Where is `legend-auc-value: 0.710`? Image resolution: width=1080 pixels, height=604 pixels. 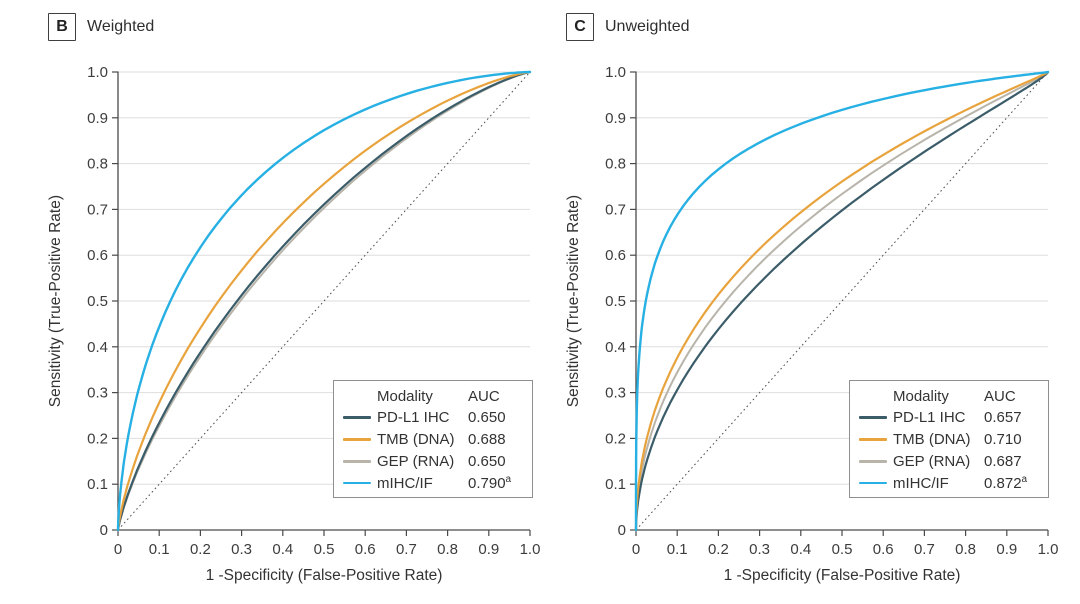
legend-auc-value: 0.710 is located at coordinates (1003, 439).